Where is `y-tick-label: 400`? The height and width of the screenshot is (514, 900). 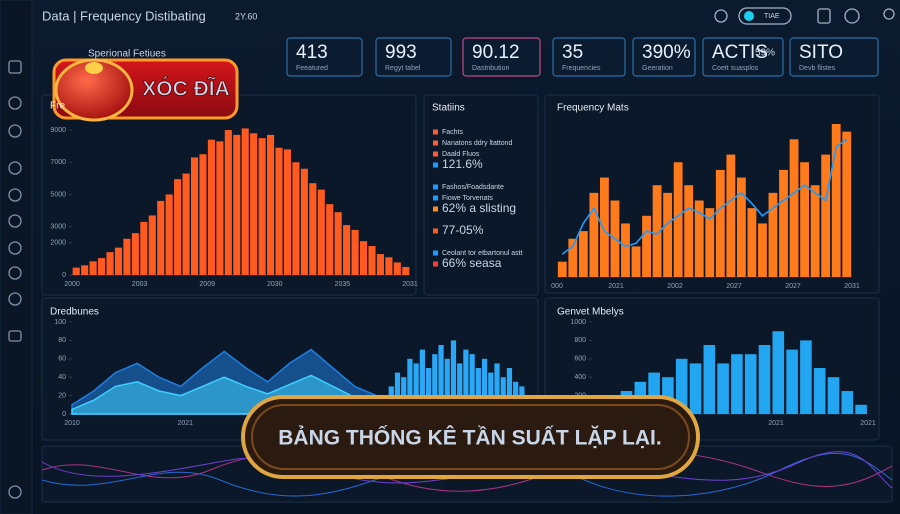
y-tick-label: 400 is located at coordinates (580, 377).